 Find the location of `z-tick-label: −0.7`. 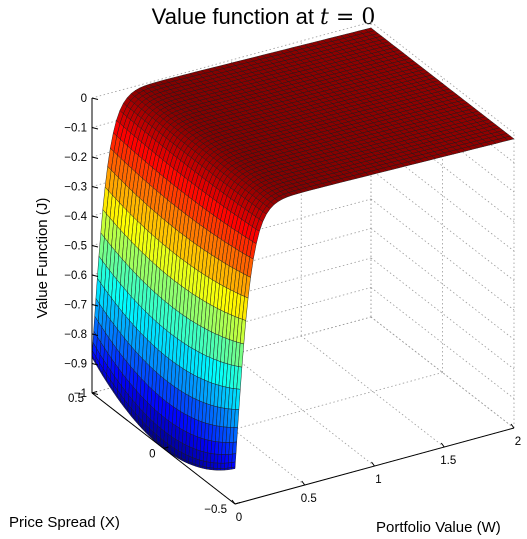

z-tick-label: −0.7 is located at coordinates (75, 306).